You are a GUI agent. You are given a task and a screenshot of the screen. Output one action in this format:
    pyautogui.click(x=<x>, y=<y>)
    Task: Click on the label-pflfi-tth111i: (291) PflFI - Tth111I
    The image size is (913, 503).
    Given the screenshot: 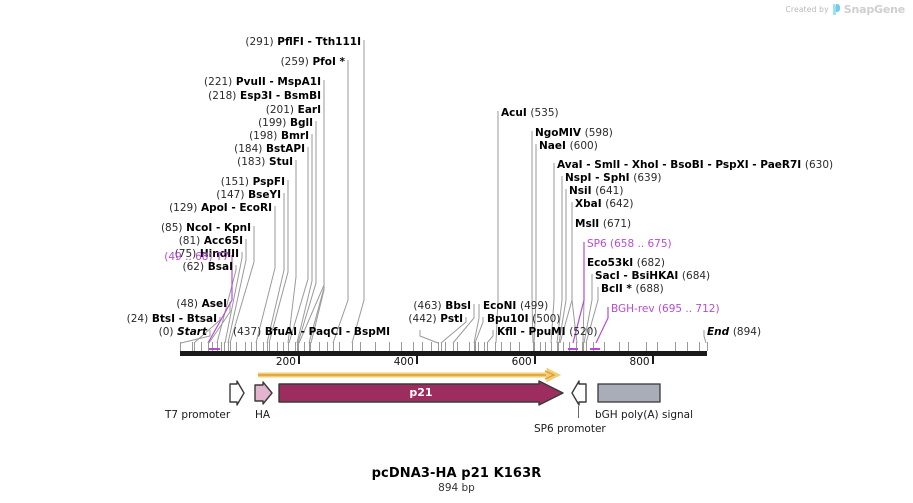 What is the action you would take?
    pyautogui.click(x=303, y=42)
    